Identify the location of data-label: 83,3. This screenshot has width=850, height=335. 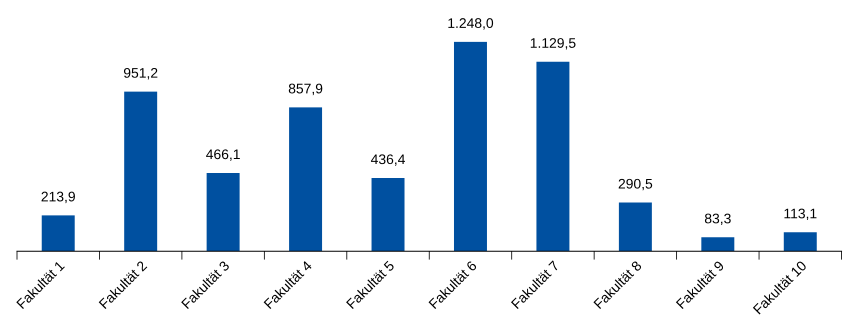
(717, 220).